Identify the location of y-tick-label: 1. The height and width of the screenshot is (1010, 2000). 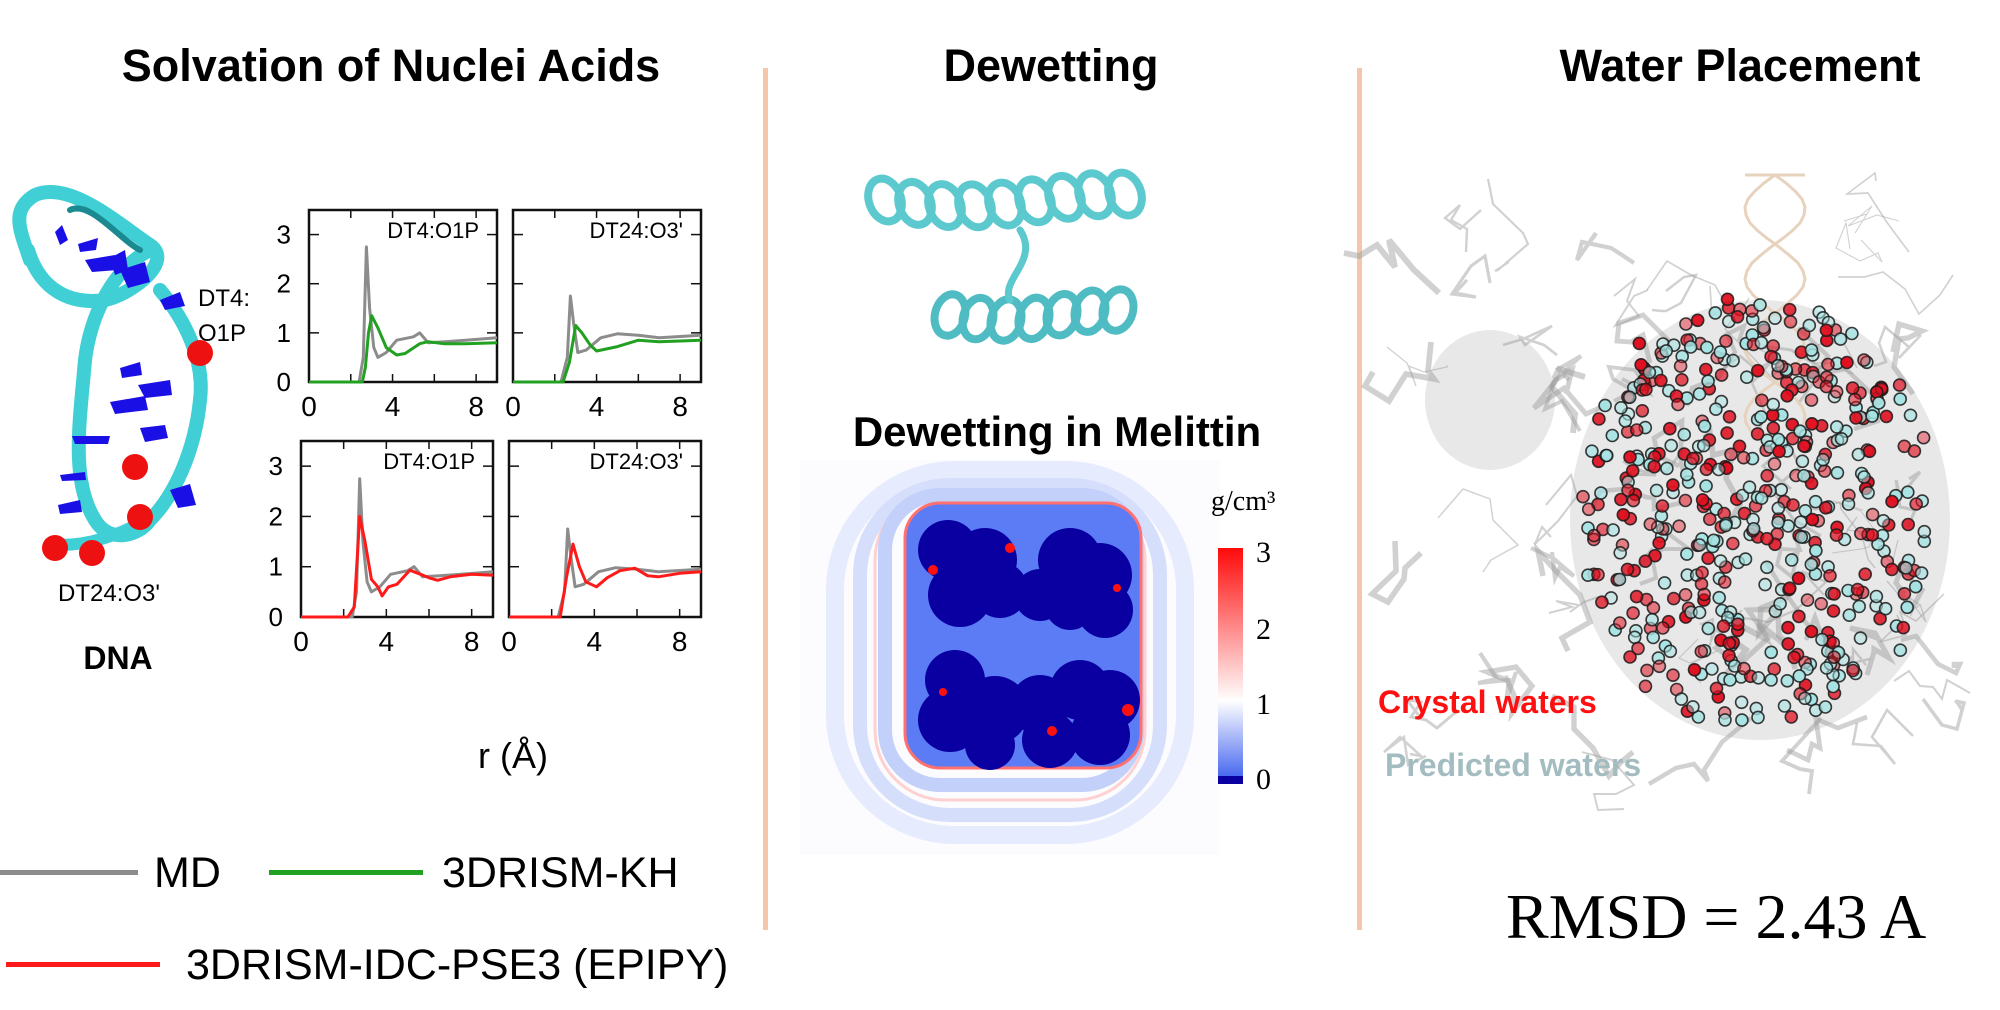
(276, 567).